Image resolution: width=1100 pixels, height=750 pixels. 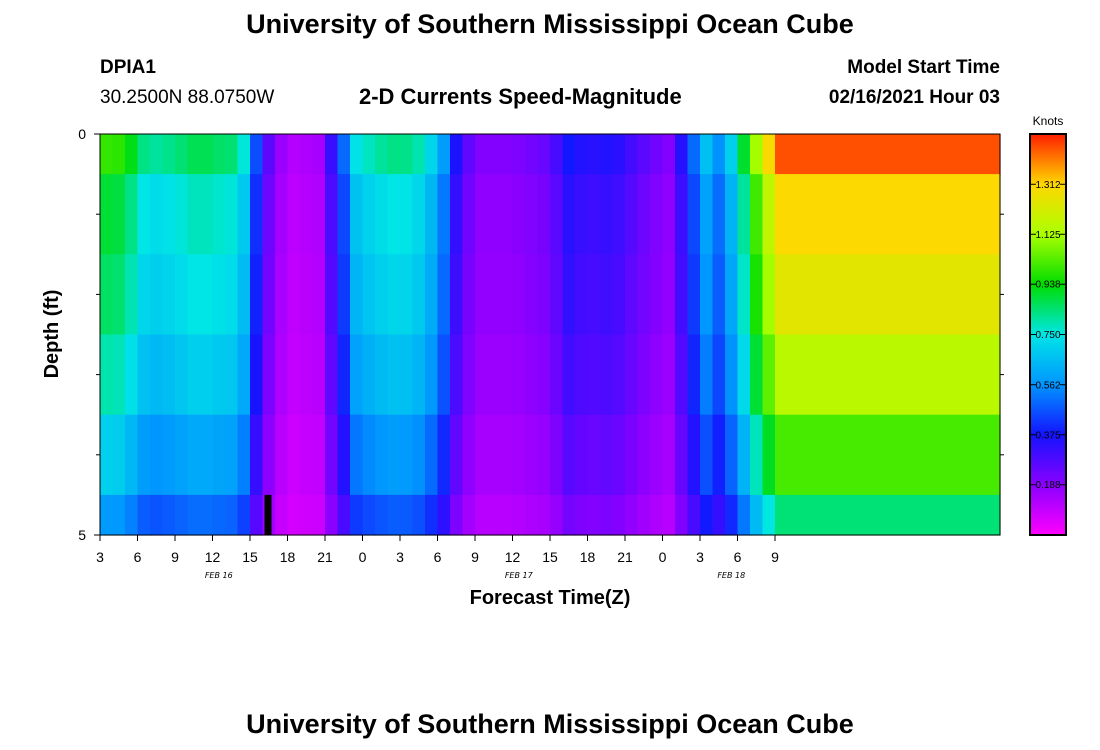 What do you see at coordinates (519, 575) in the screenshot?
I see `date-label: FEB 17` at bounding box center [519, 575].